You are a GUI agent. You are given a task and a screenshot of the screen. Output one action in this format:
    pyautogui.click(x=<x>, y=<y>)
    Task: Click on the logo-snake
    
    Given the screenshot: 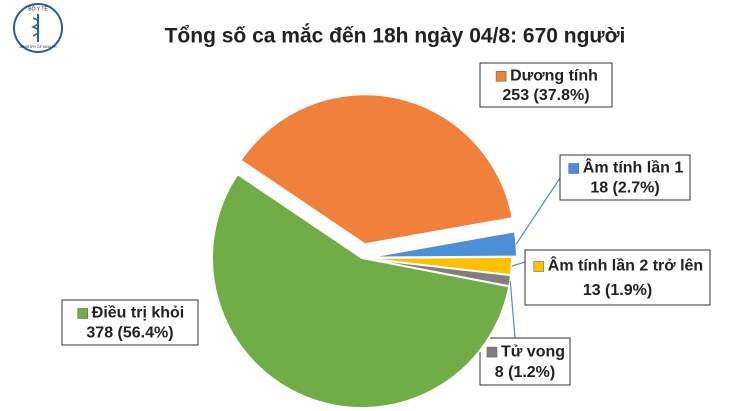 What is the action you would take?
    pyautogui.click(x=35, y=27)
    